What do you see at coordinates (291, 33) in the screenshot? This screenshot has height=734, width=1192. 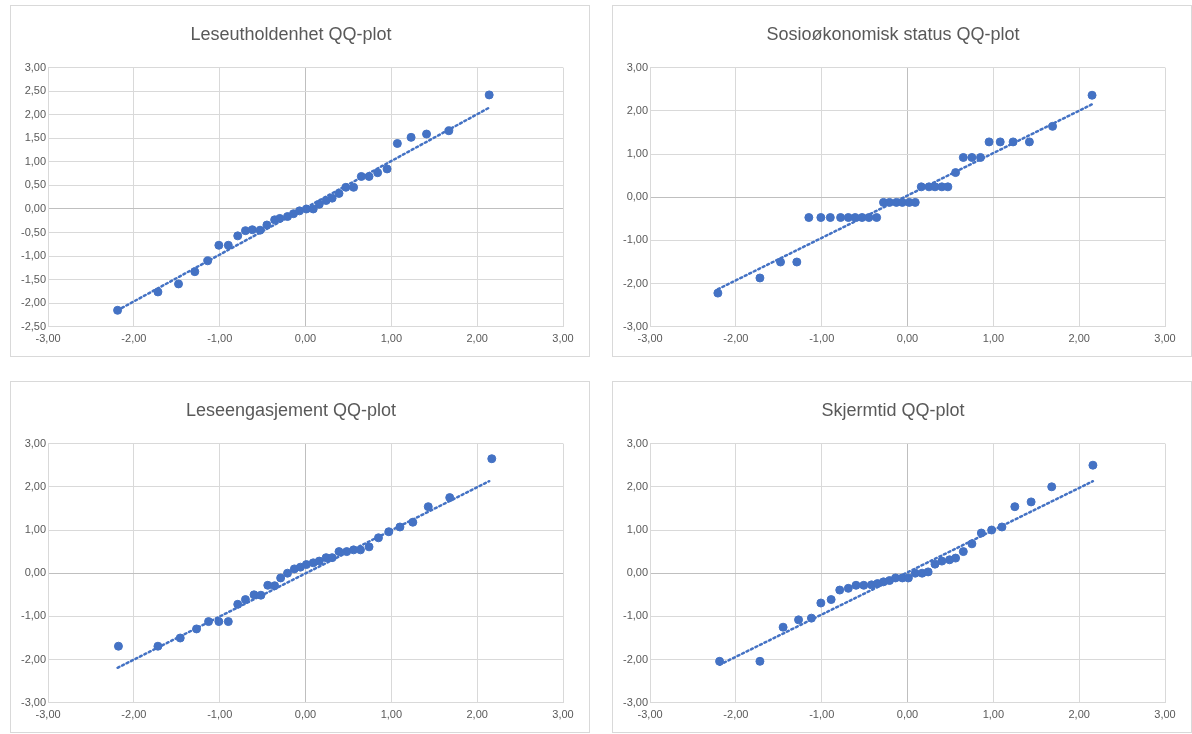 I see `chart-title: Leseutholdenhet QQ-plot` at bounding box center [291, 33].